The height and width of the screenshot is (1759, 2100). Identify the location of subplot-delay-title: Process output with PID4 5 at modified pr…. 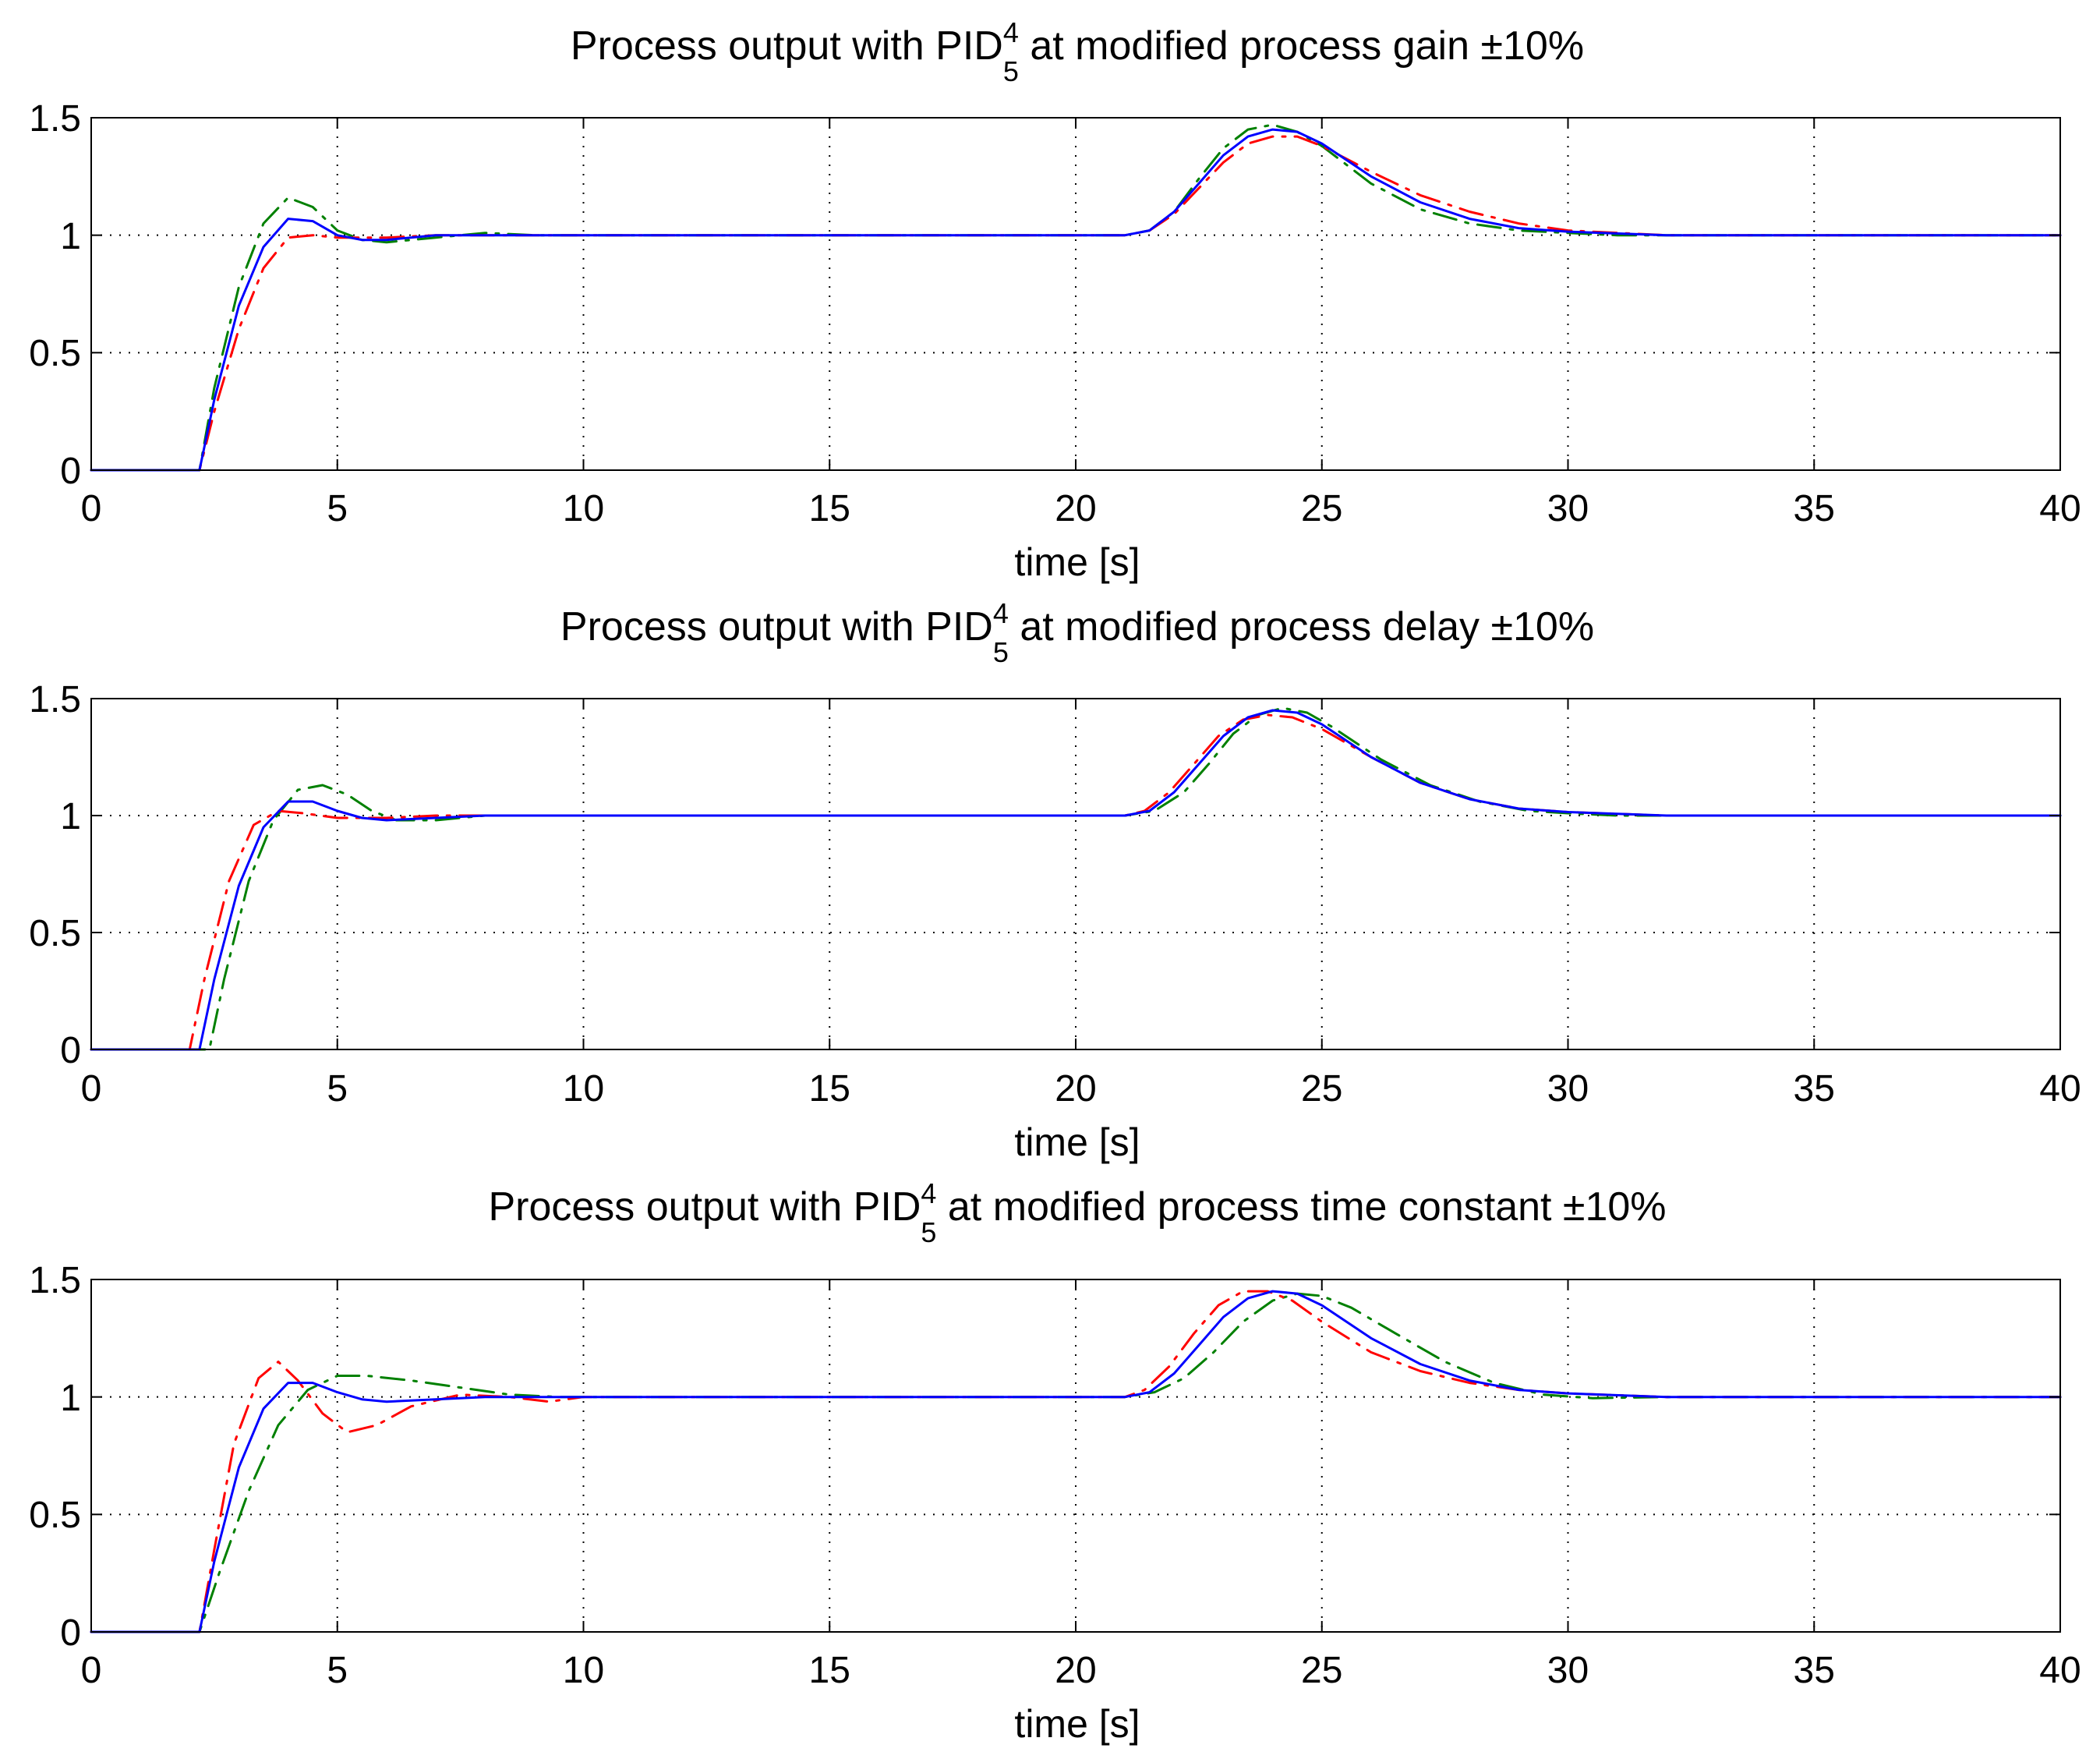
(1077, 632).